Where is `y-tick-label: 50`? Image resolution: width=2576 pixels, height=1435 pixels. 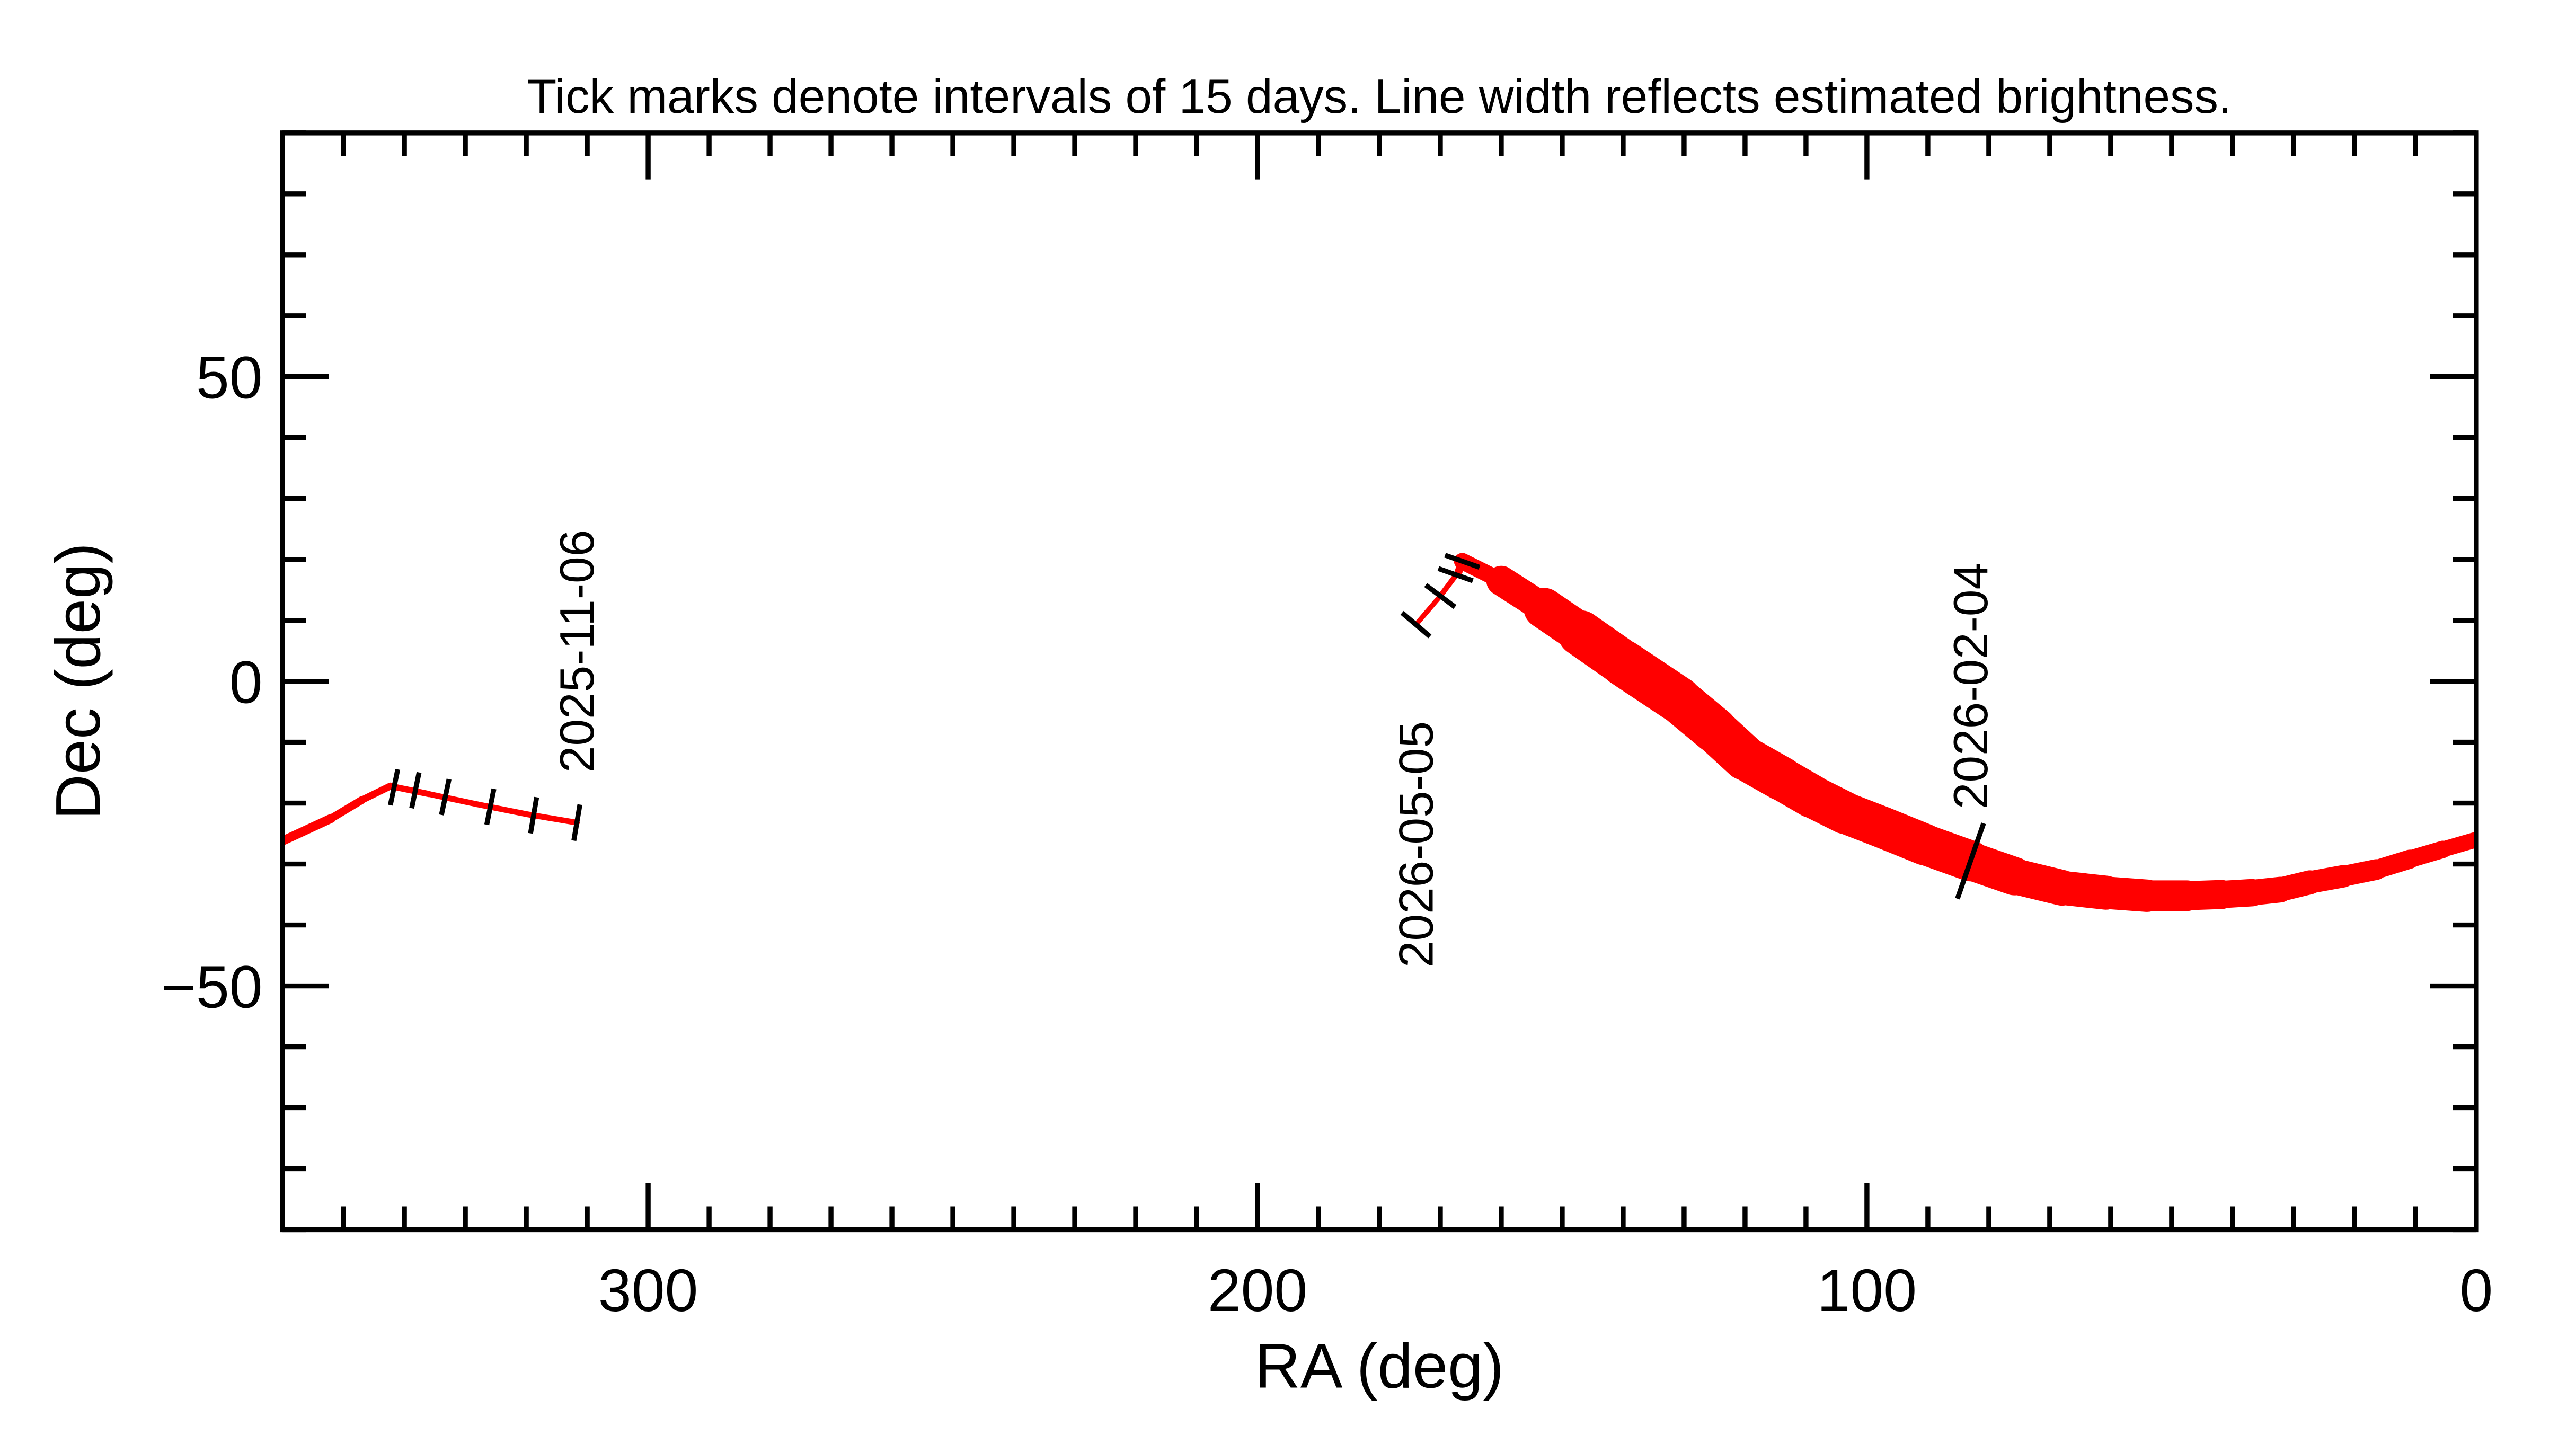
y-tick-label: 50 is located at coordinates (229, 377).